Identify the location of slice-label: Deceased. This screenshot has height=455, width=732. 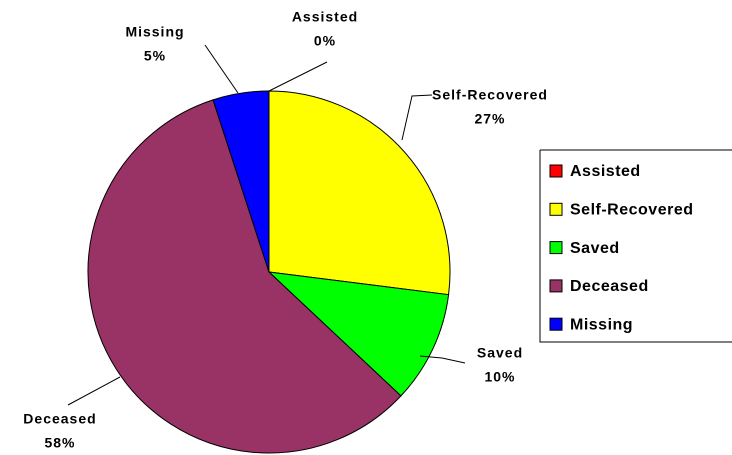
(59, 419).